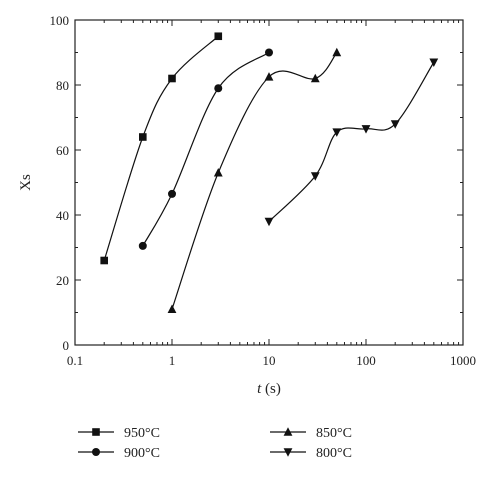  I want to click on x-tick-label: 100, so click(366, 360).